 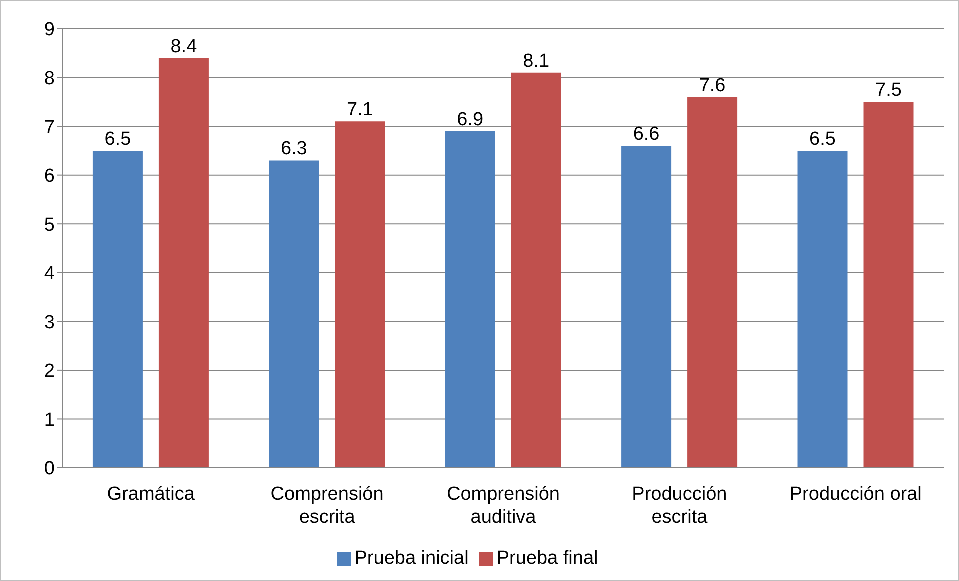 I want to click on data-label: 7.6, so click(x=712, y=85).